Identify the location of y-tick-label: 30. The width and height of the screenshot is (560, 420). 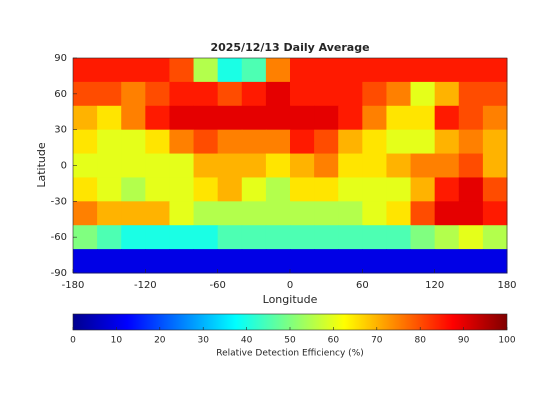
(60, 130).